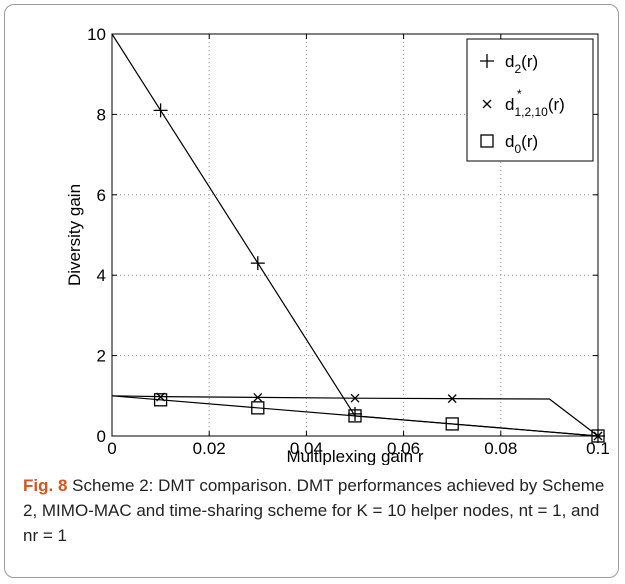 Image resolution: width=625 pixels, height=584 pixels. I want to click on series-line, so click(355, 416).